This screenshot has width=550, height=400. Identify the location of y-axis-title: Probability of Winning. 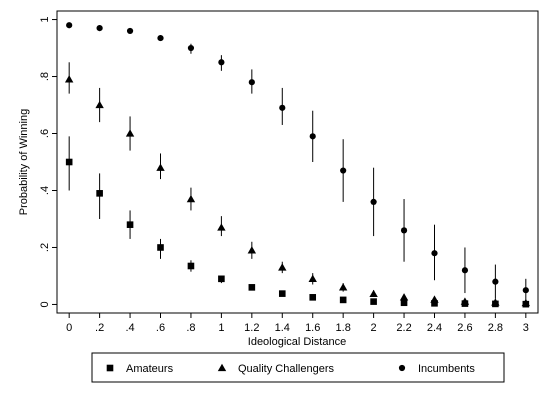
(24, 162).